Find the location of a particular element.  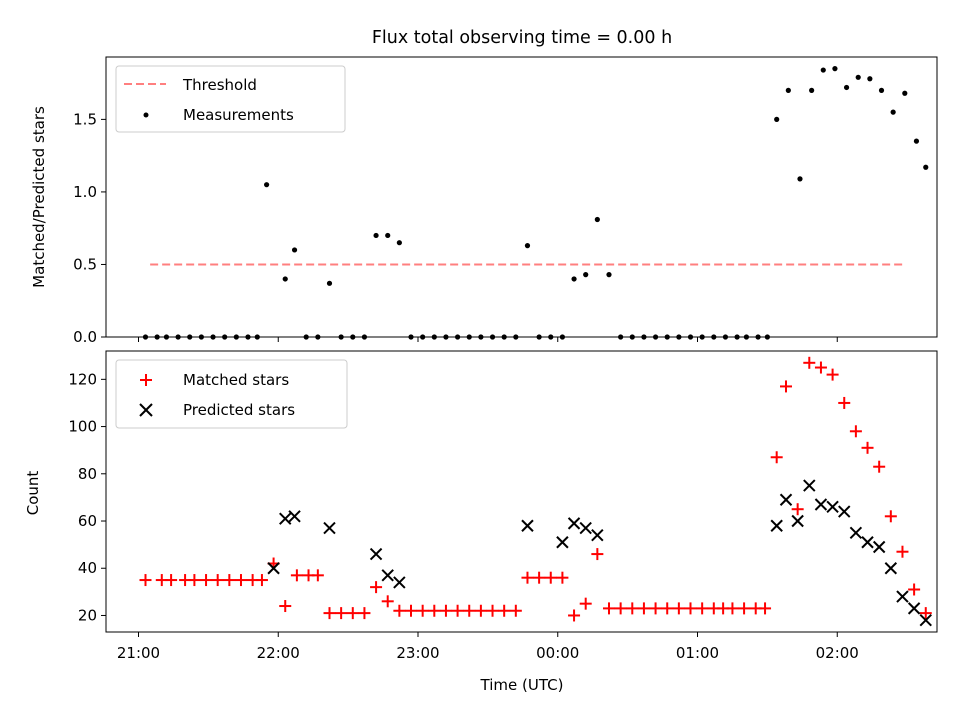

bottom-y-axis: 20 40 60 80 100 120 is located at coordinates (87, 497).